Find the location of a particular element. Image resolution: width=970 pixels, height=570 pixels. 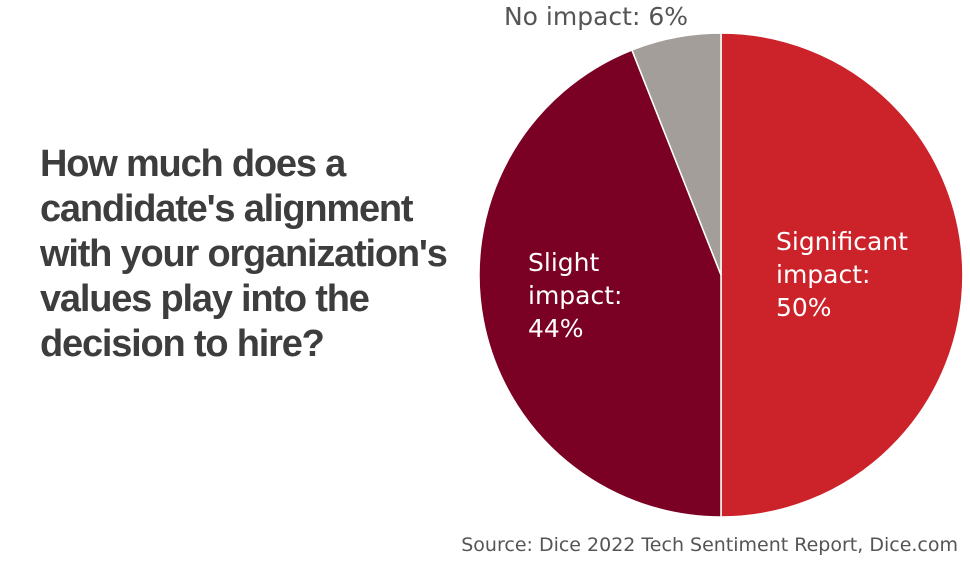

slice-label-no-impact: No impact: 6% is located at coordinates (596, 16).